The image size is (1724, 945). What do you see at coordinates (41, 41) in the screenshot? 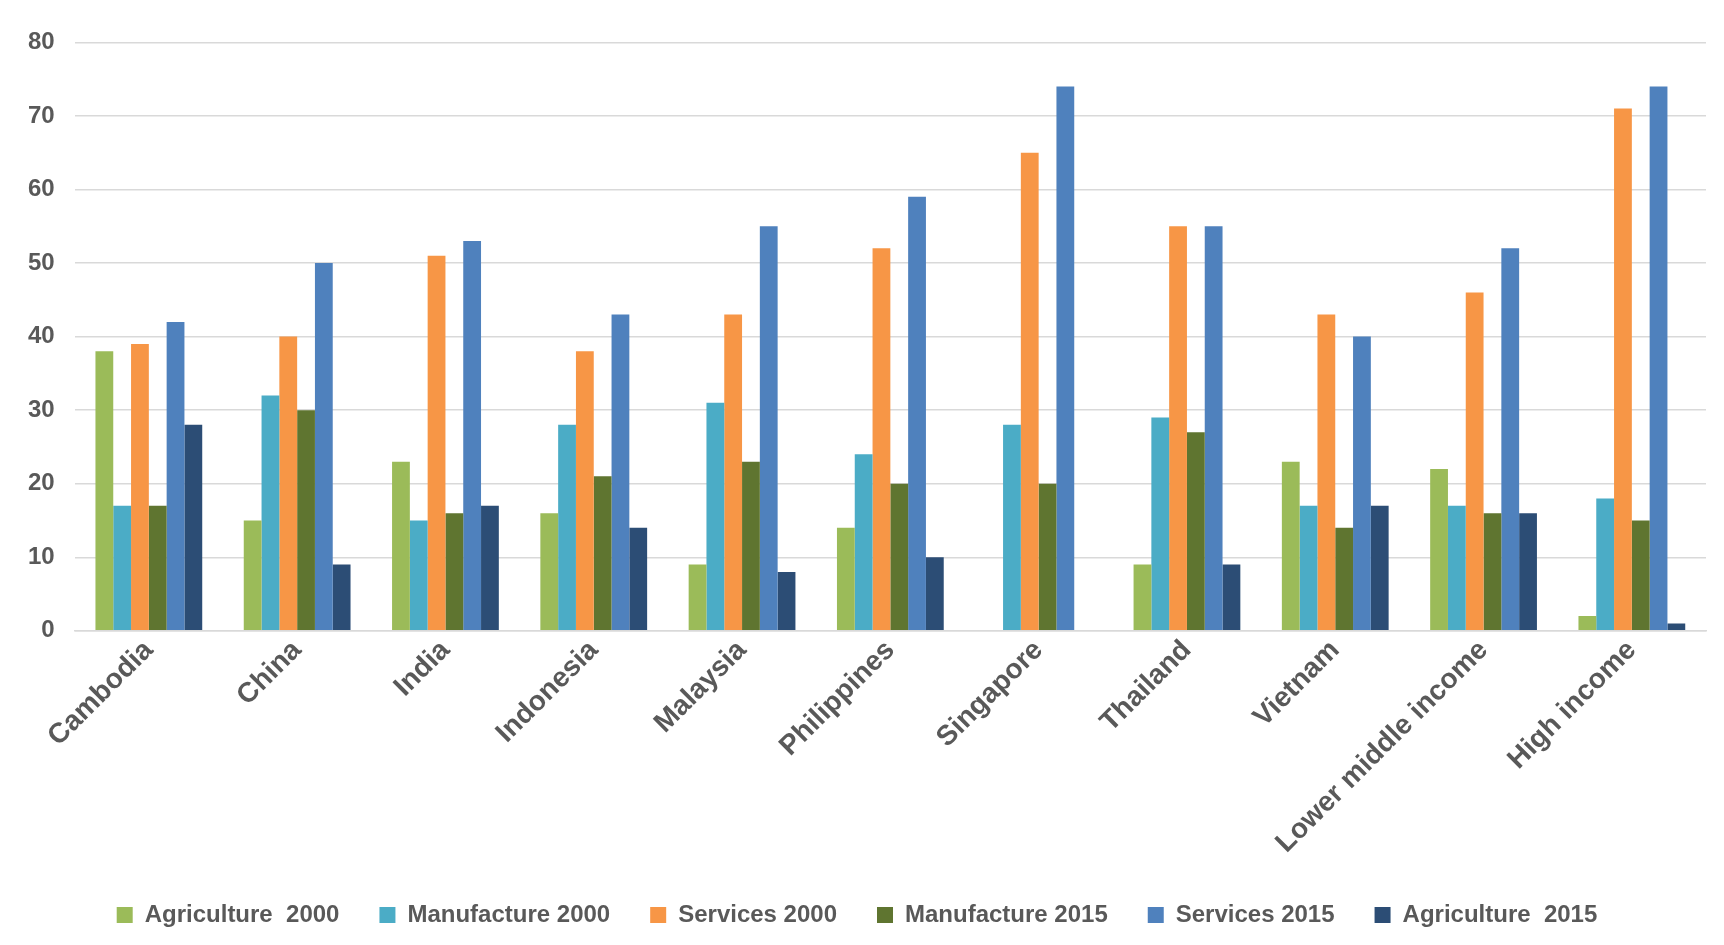
I see `y-tick-label: 80` at bounding box center [41, 41].